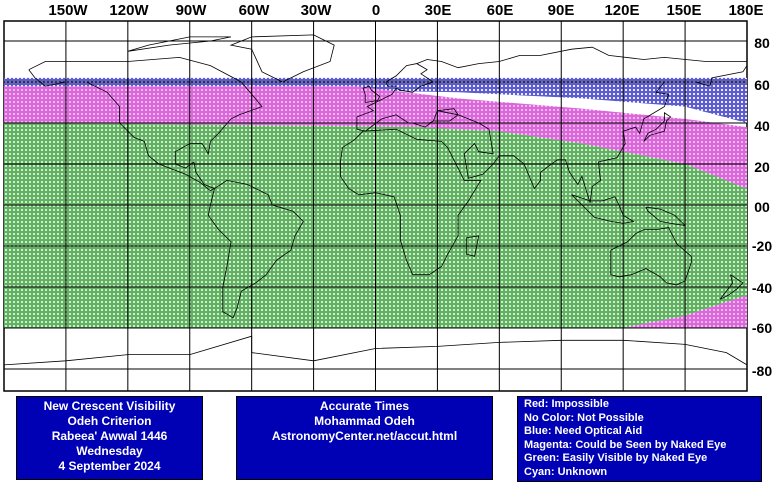 The width and height of the screenshot is (776, 482). What do you see at coordinates (762, 85) in the screenshot?
I see `lat-label-60: 60` at bounding box center [762, 85].